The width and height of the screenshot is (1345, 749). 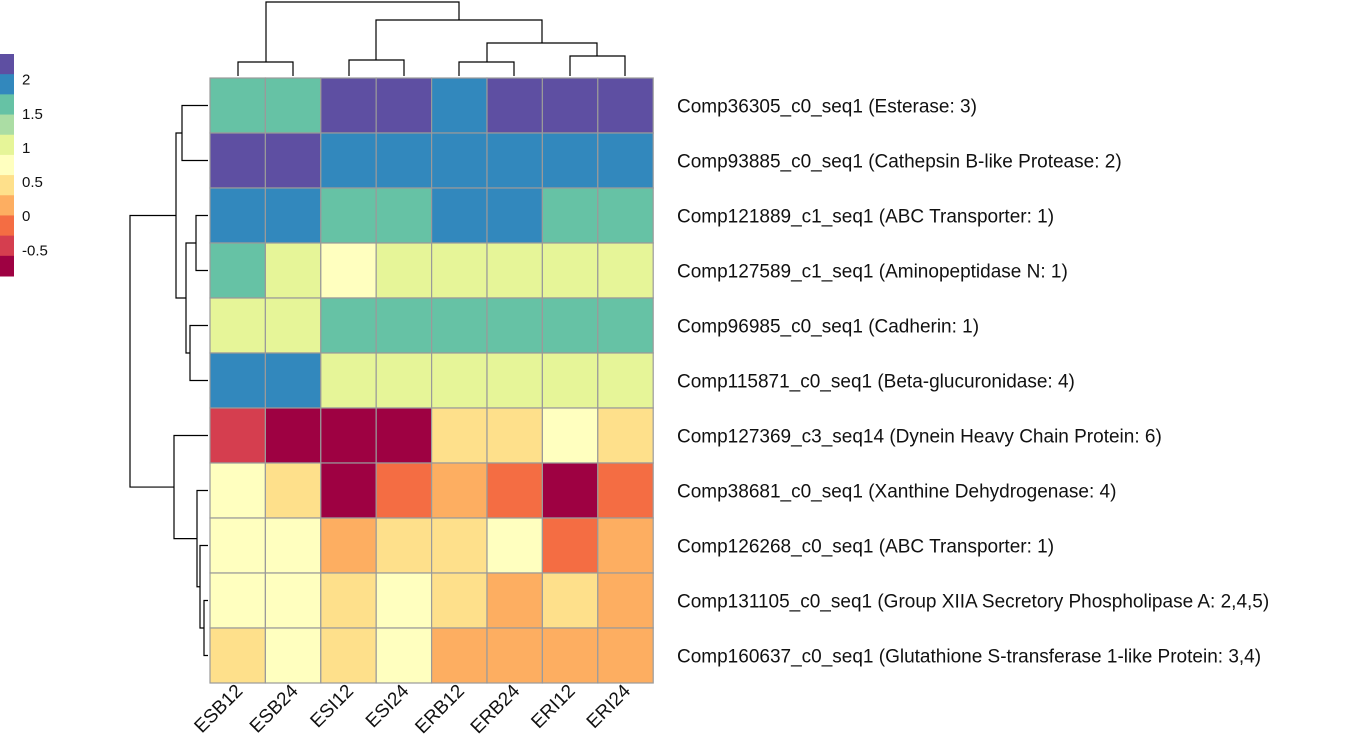 I want to click on row-dendro-link-r6-r7, so click(x=190, y=487).